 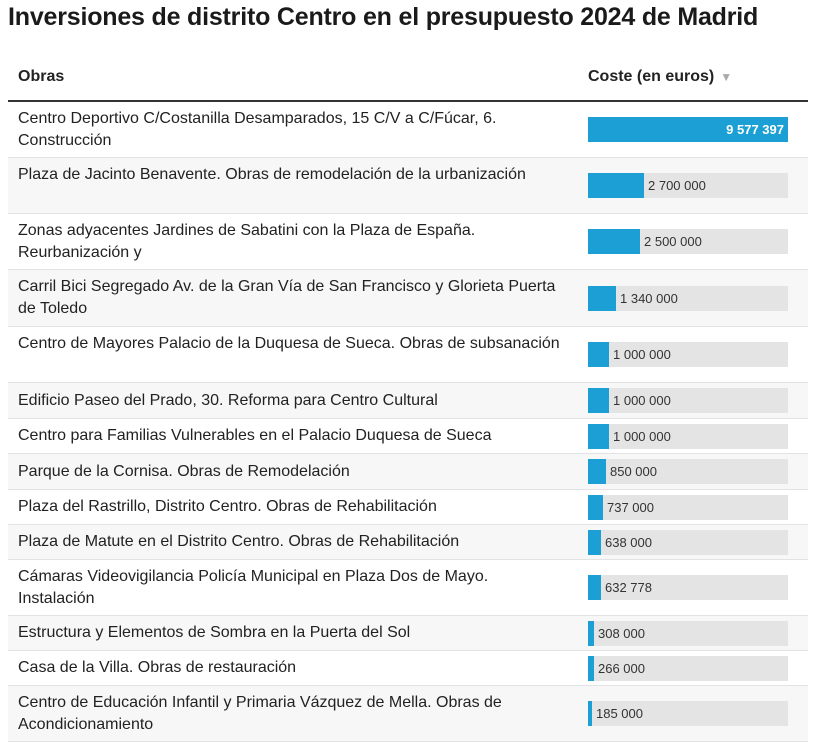 What do you see at coordinates (726, 76) in the screenshot?
I see `sort-descending-icon: ▼` at bounding box center [726, 76].